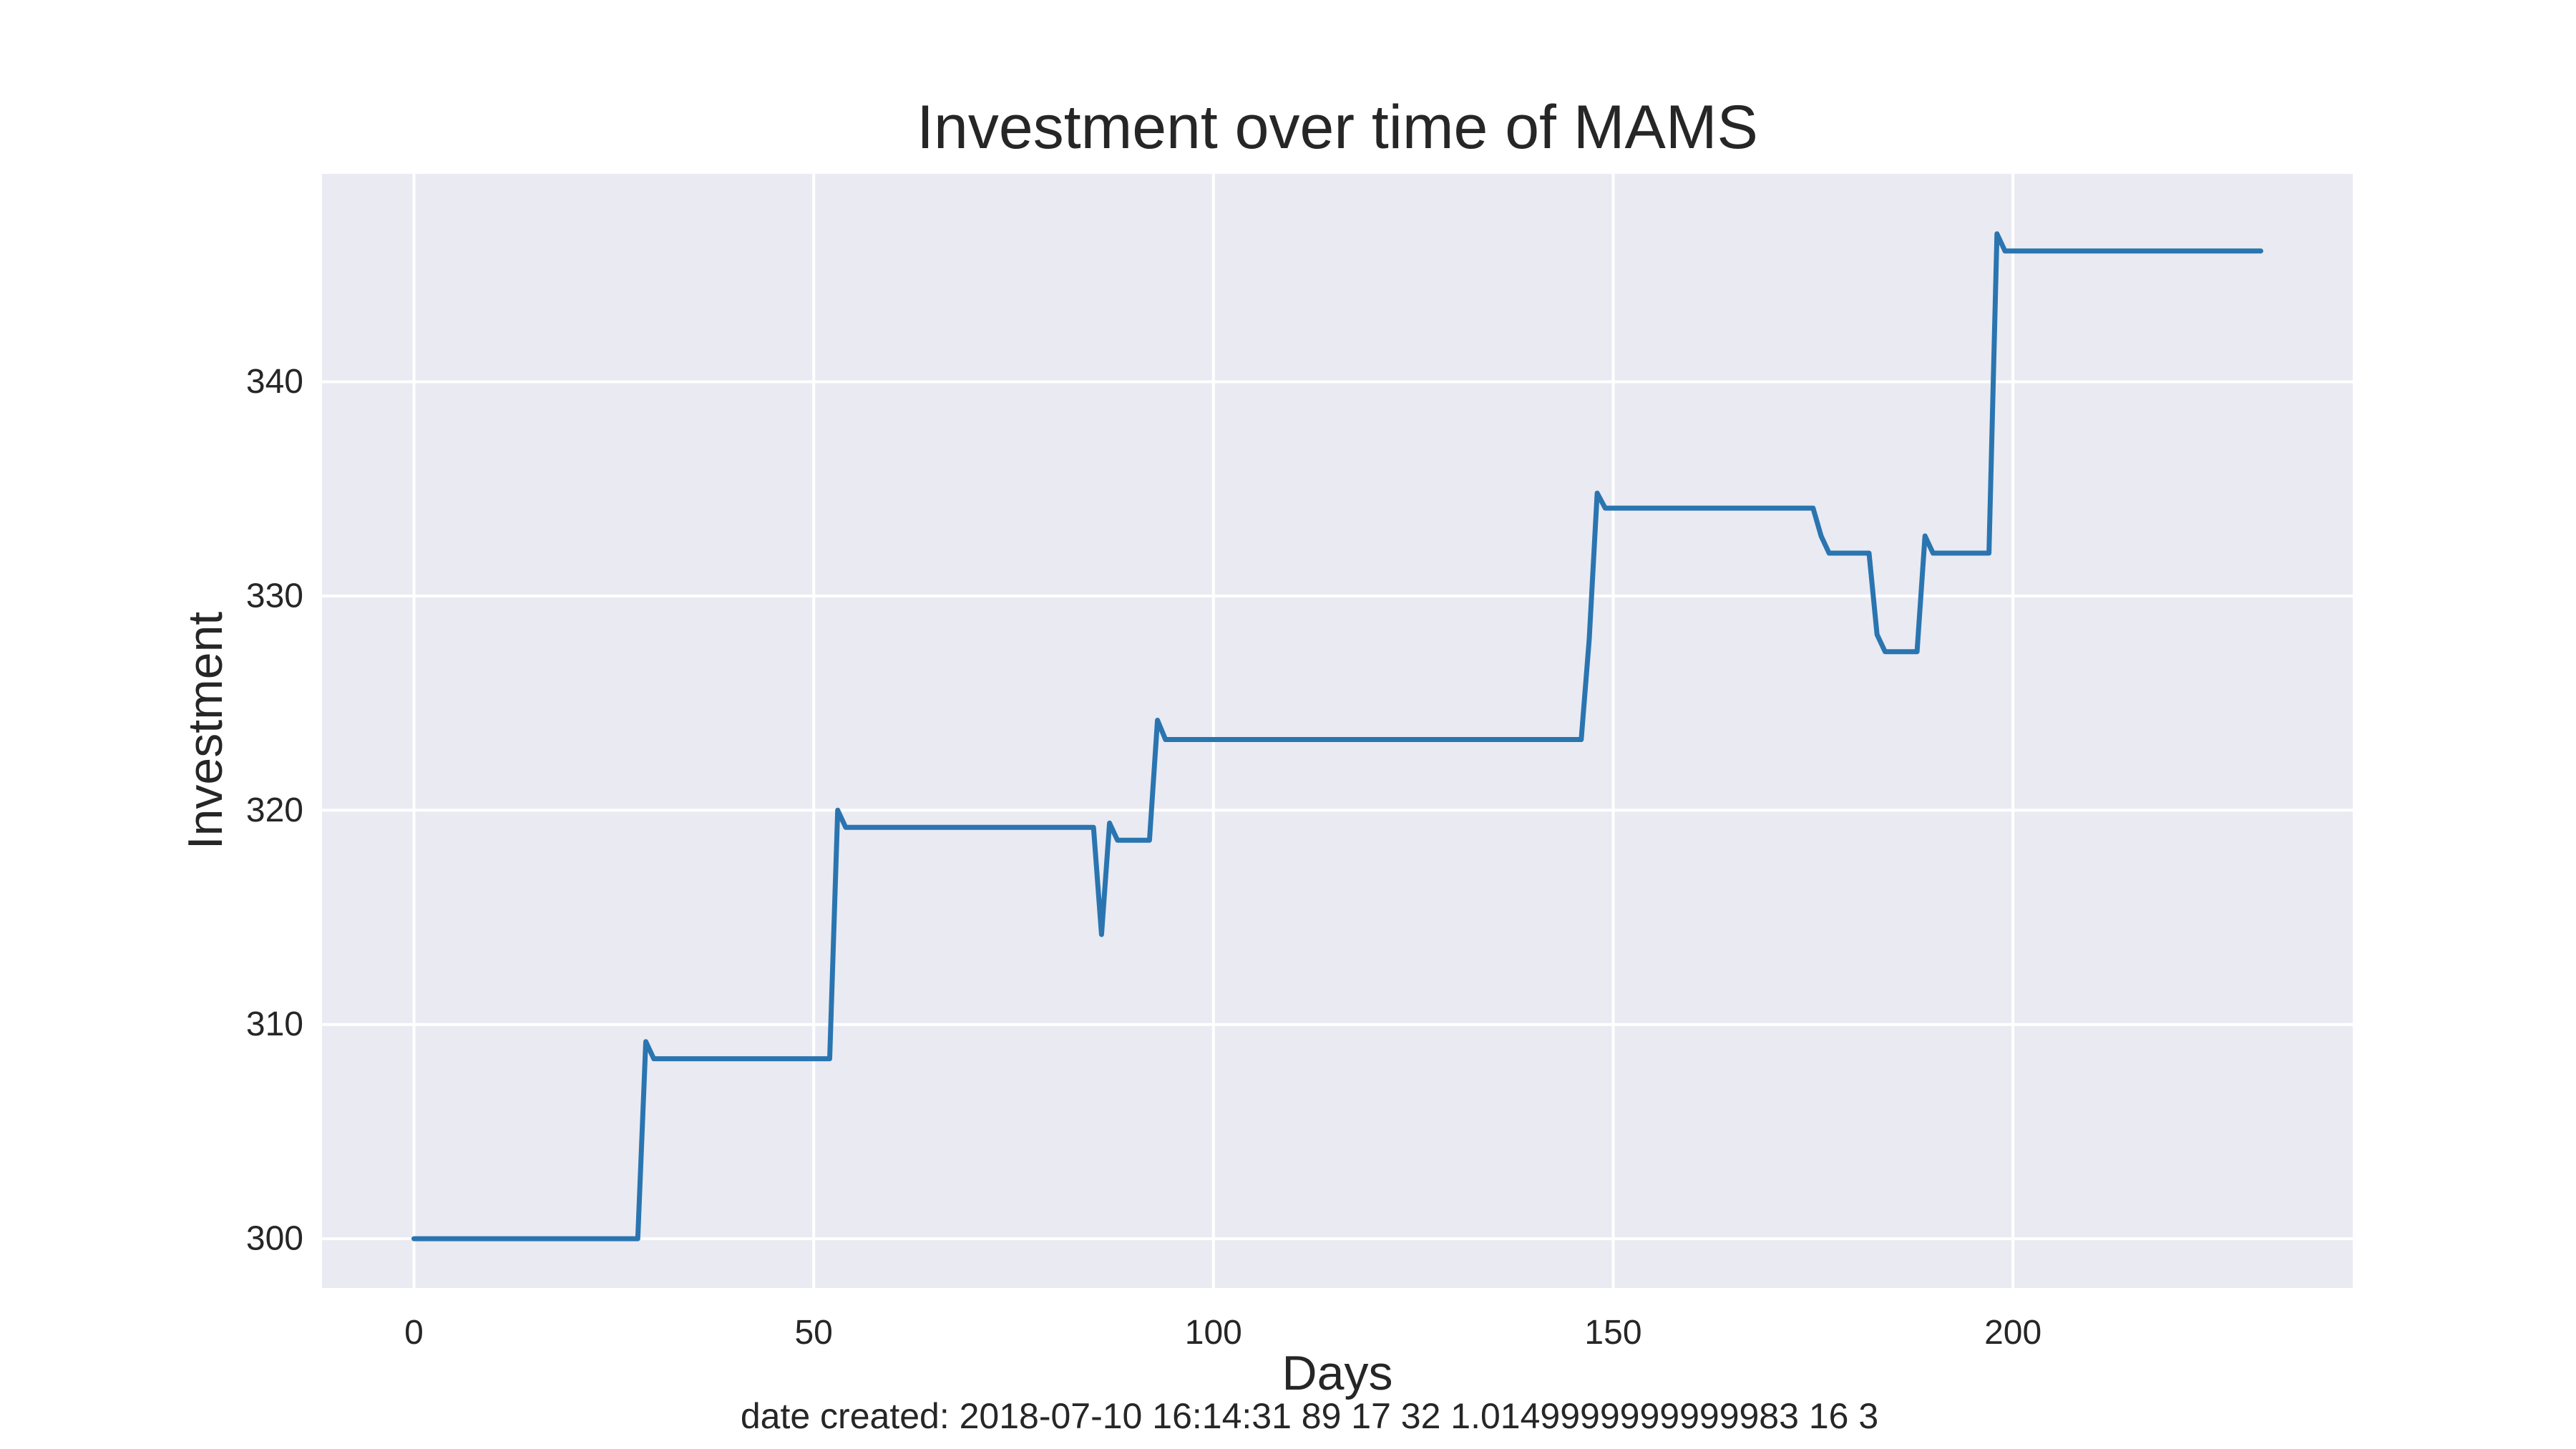 The height and width of the screenshot is (1449, 2576). What do you see at coordinates (205, 731) in the screenshot?
I see `y-axis-label: Investment` at bounding box center [205, 731].